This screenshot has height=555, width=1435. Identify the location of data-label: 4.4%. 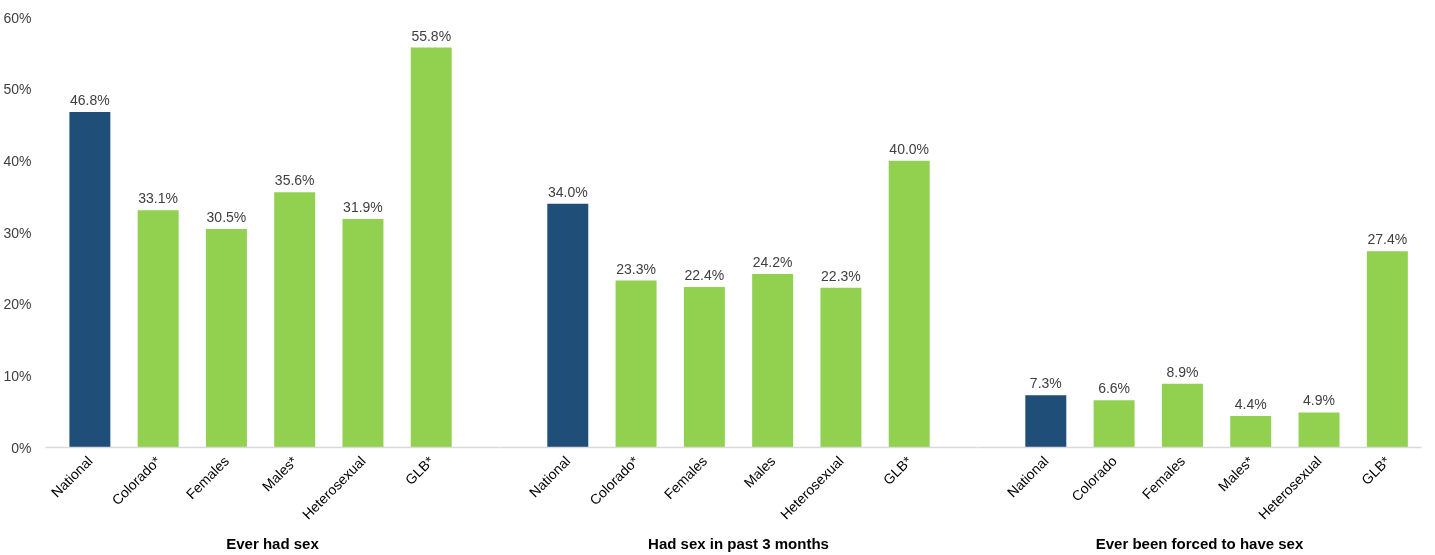
(1250, 403).